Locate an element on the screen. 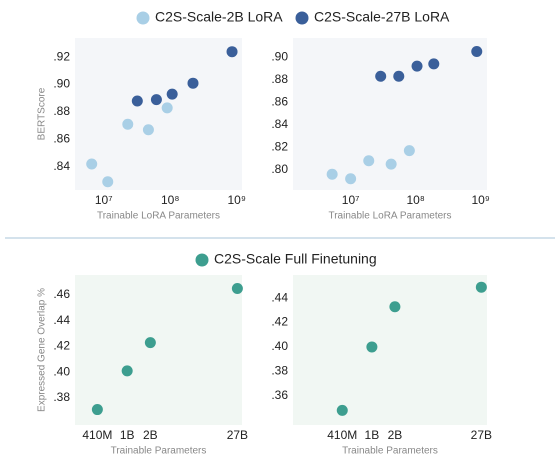 Image resolution: width=560 pixels, height=463 pixels. y-tick-label: .46 is located at coordinates (61, 294).